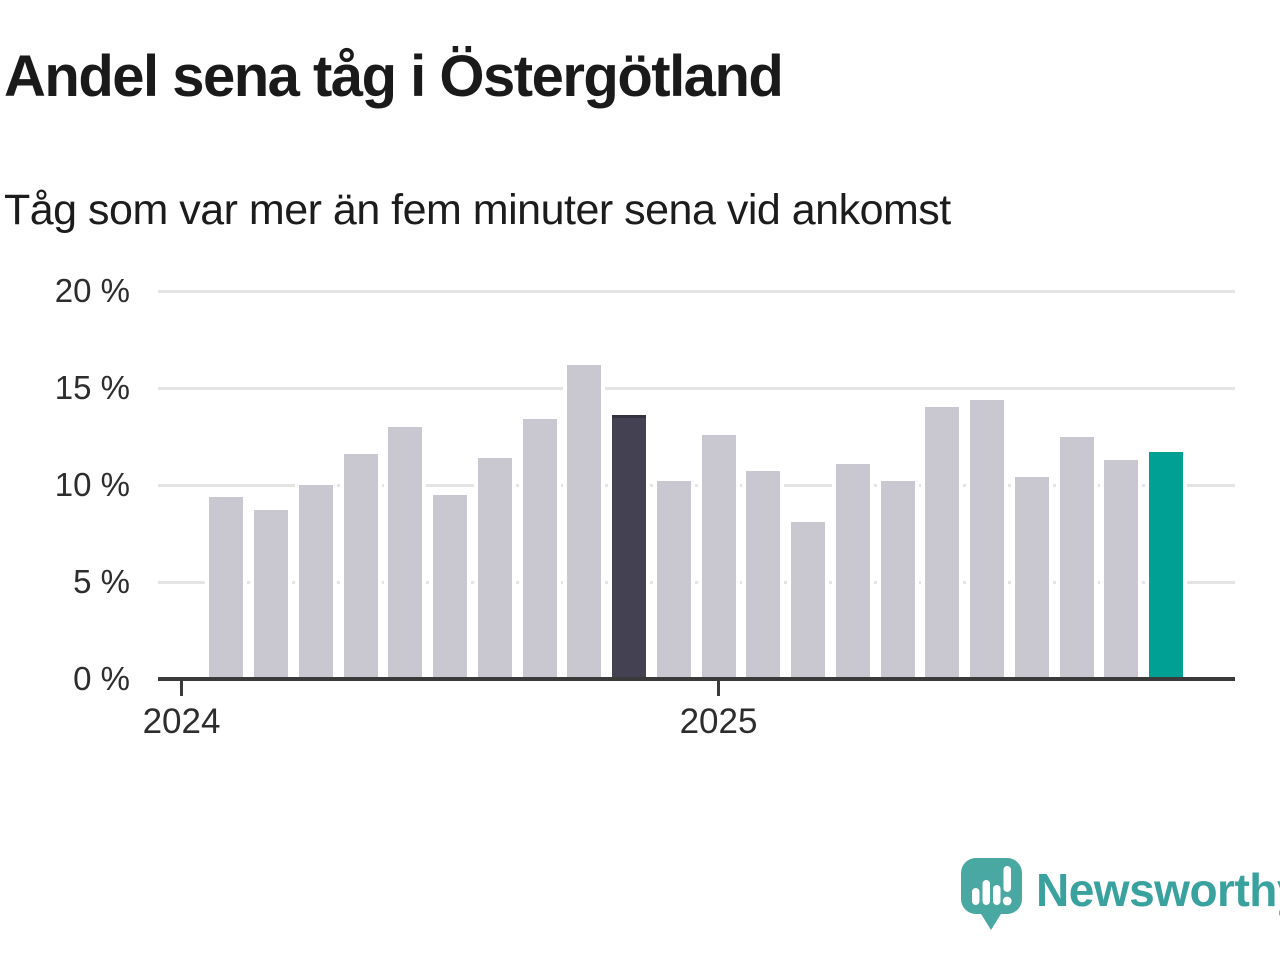  I want to click on newsworthy-wordmark: Newsworthy, so click(1158, 890).